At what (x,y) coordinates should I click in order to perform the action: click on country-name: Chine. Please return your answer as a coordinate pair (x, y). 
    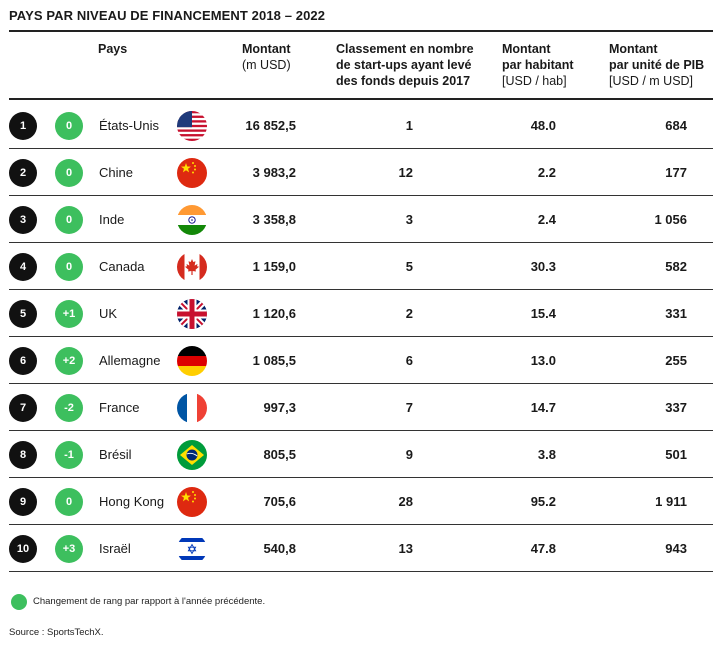
    Looking at the image, I should click on (116, 172).